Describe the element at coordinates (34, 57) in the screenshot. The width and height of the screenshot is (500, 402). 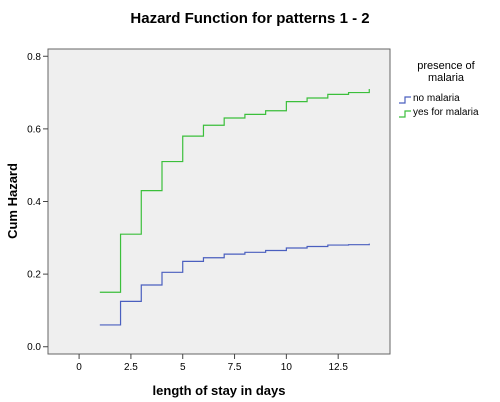
I see `y-tick-label: 0.8` at that location.